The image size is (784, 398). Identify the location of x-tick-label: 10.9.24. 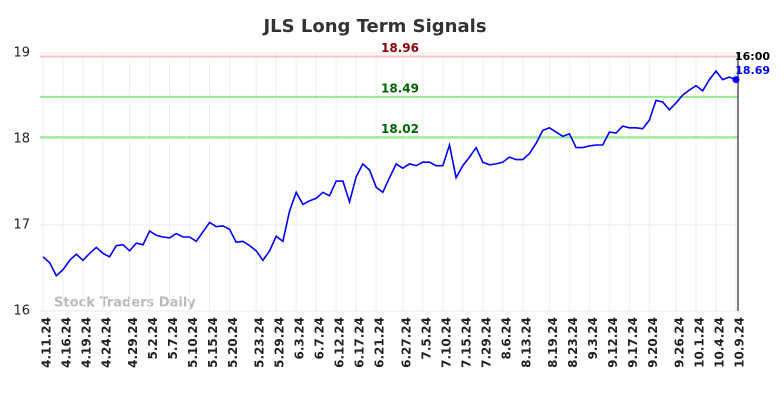
(740, 342).